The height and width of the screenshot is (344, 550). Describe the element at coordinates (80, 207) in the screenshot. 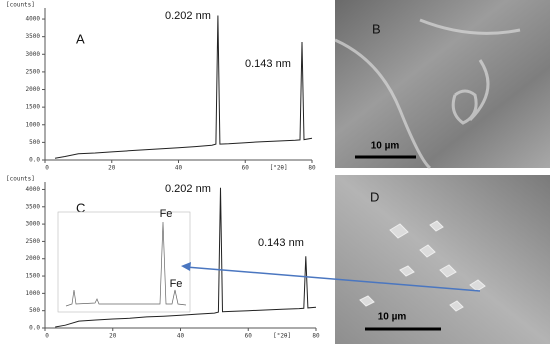

I see `panel-label: C` at that location.